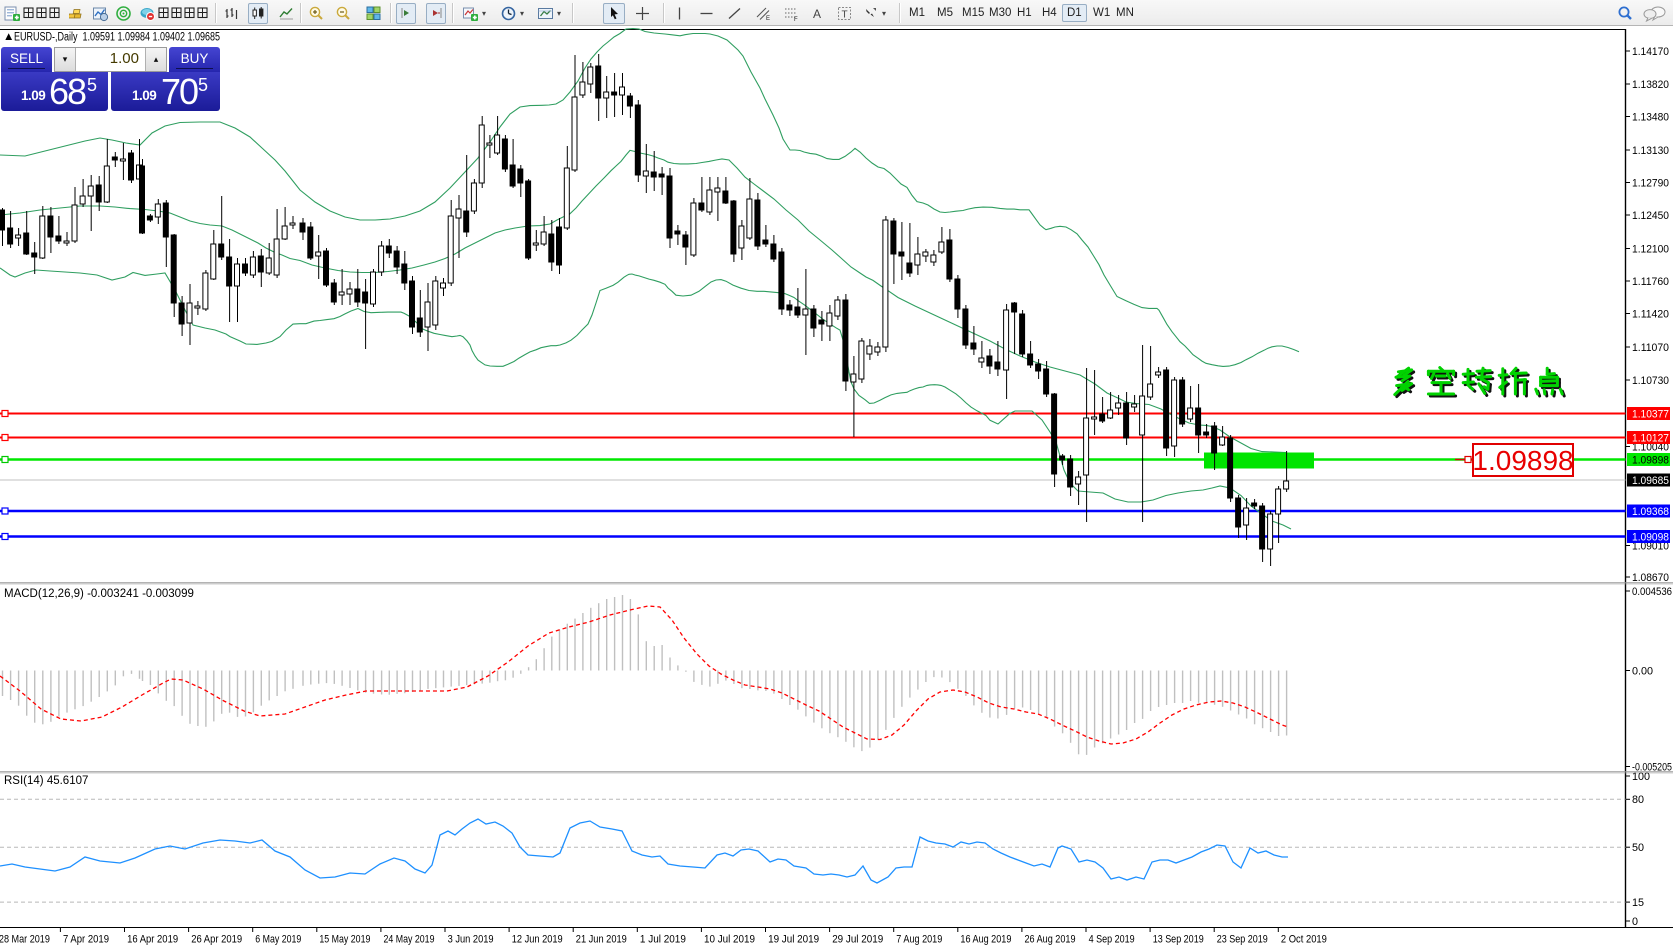 This screenshot has width=1673, height=947. Describe the element at coordinates (1650, 117) in the screenshot. I see `svg-text: 1.13480` at that location.